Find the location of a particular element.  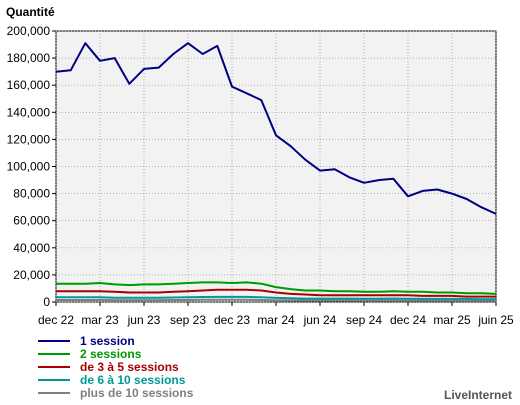

x-tick-label: dec 24 is located at coordinates (408, 320).